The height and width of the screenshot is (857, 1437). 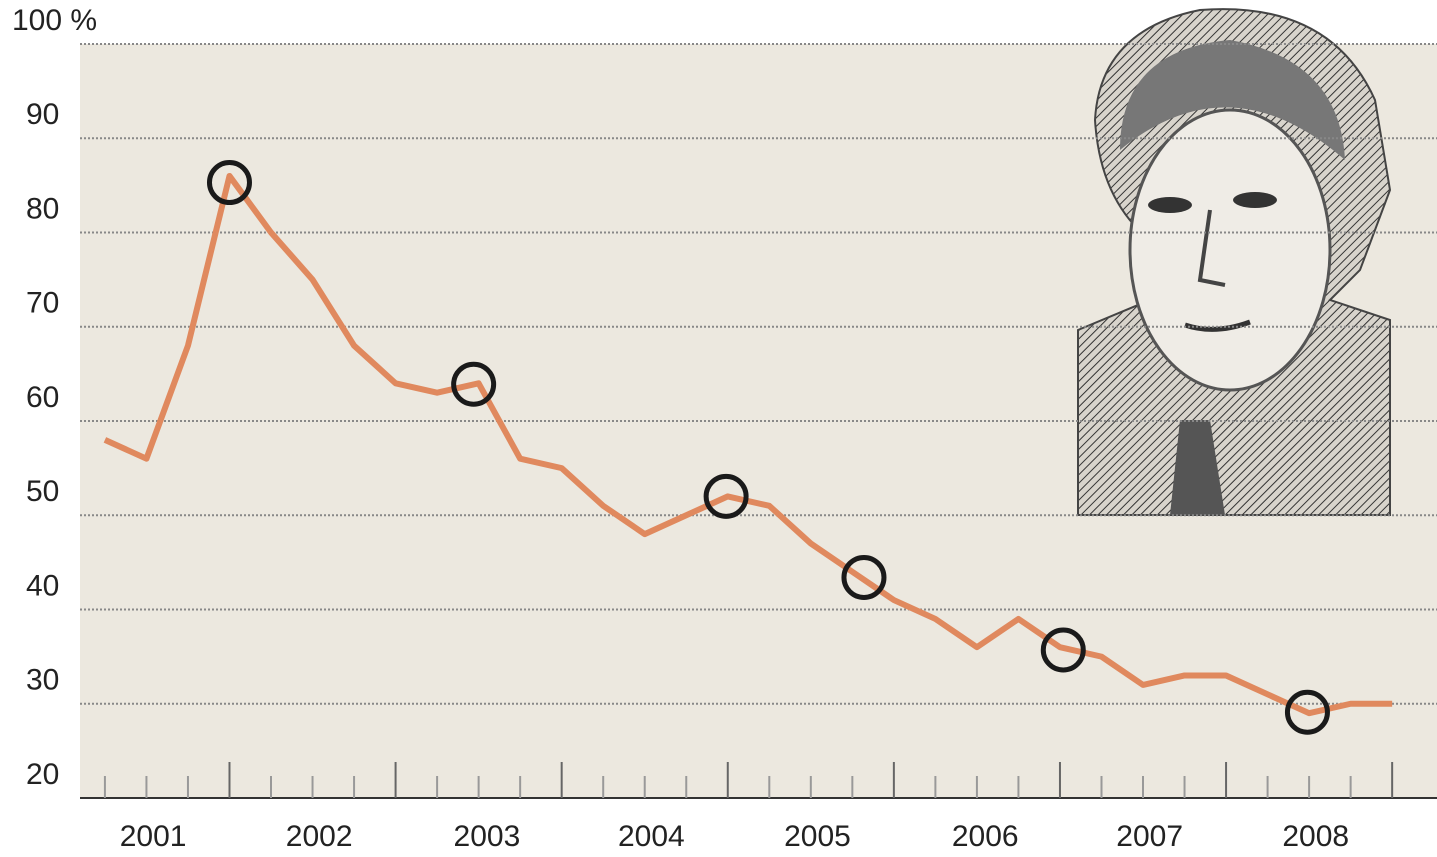 What do you see at coordinates (1149, 836) in the screenshot?
I see `x-tick-label: 2007` at bounding box center [1149, 836].